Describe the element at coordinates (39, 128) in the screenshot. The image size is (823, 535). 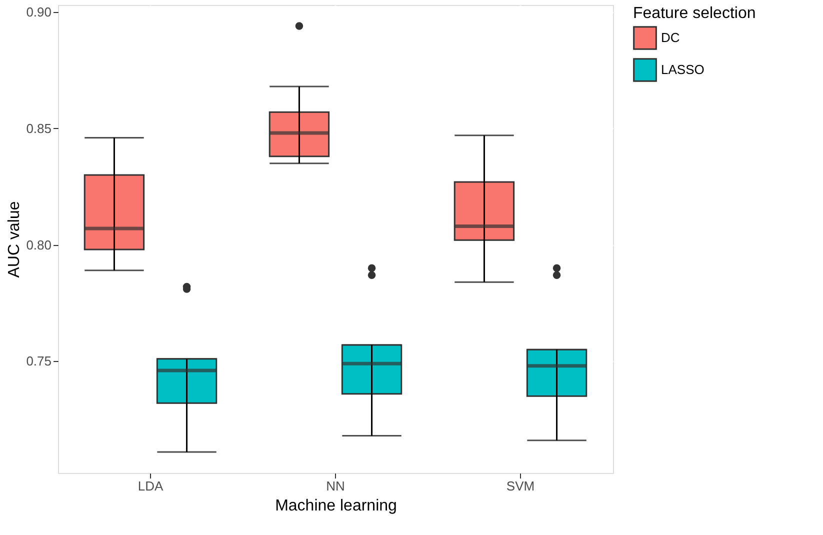
I see `y-tick-label: 0.85` at that location.